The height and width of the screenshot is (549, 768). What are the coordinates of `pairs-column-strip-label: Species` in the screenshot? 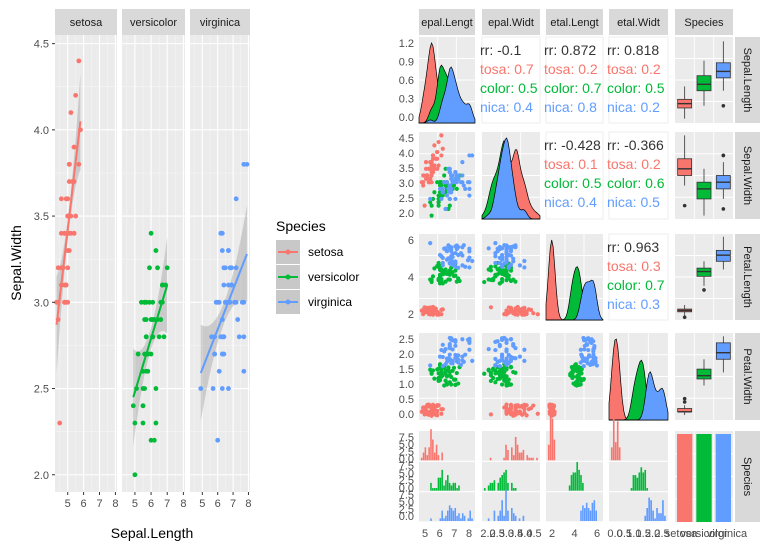 It's located at (704, 23).